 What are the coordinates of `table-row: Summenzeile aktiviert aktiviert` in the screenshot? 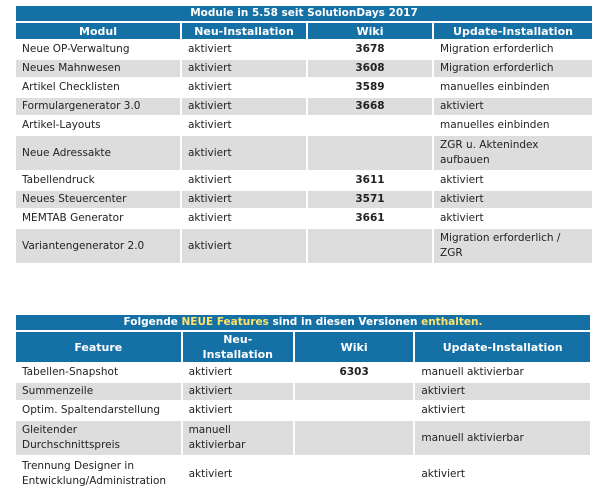 It's located at (303, 391).